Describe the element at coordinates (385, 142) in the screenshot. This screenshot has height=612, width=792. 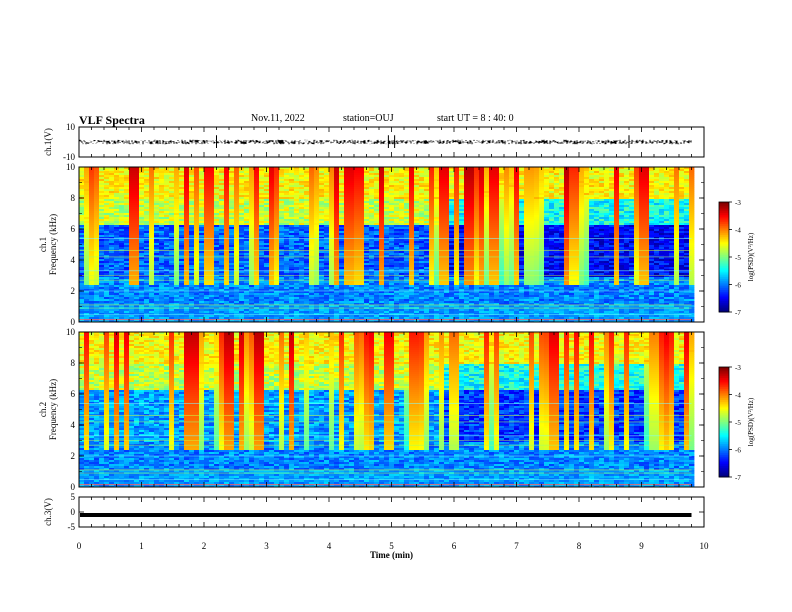
I see `ch1-trace` at that location.